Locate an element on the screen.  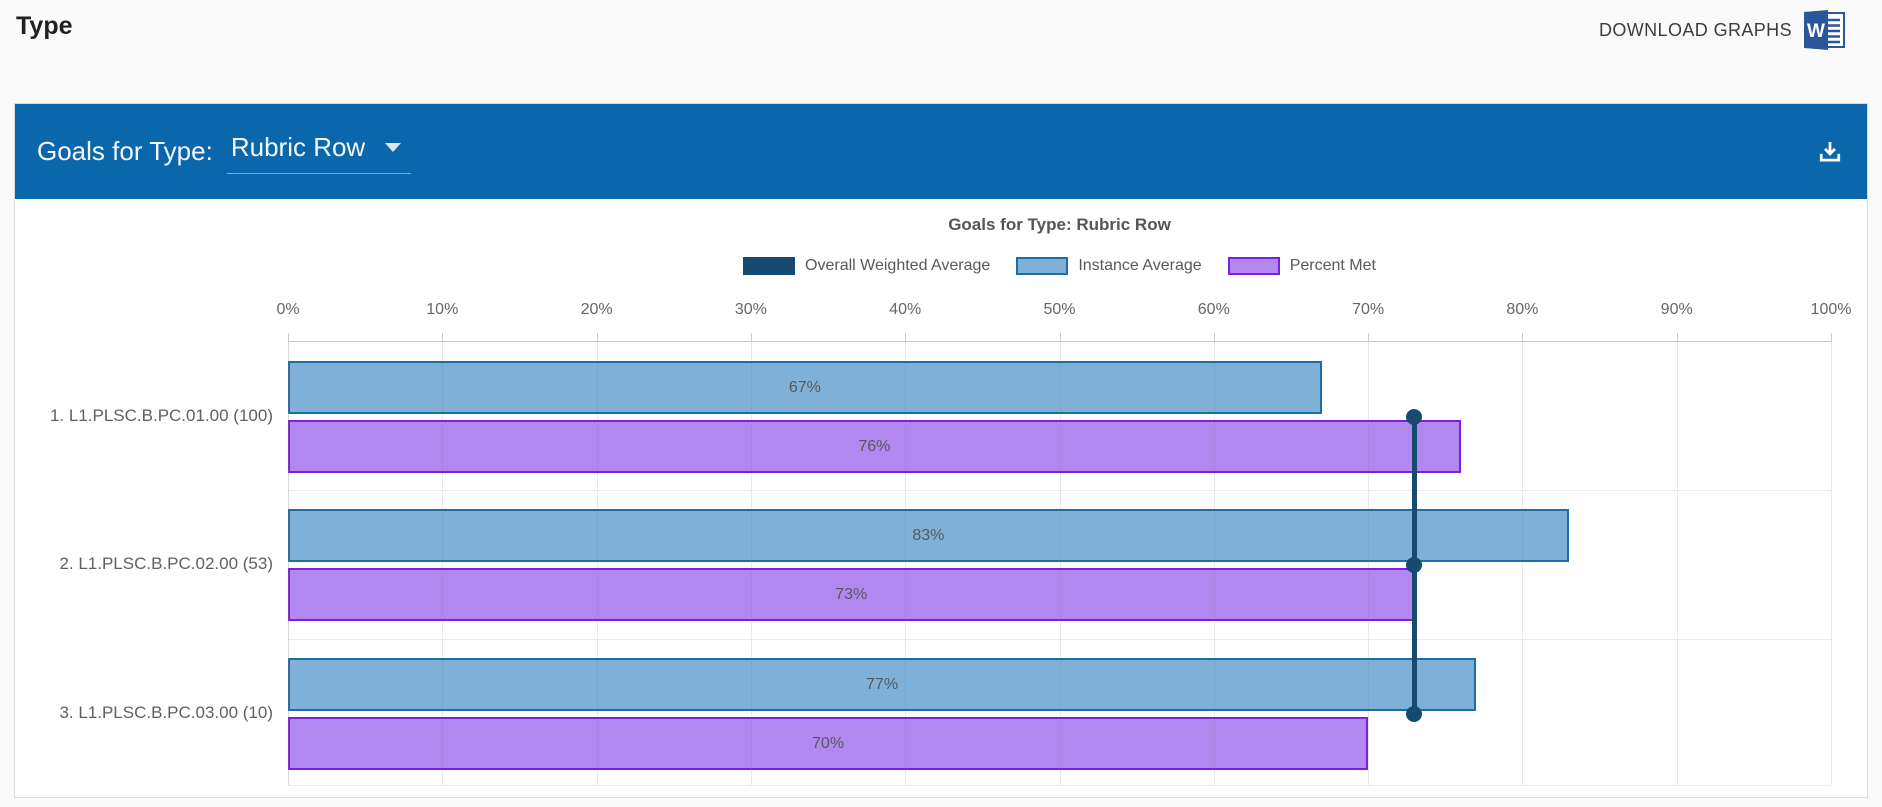
bar-value-label: 73% is located at coordinates (851, 595).